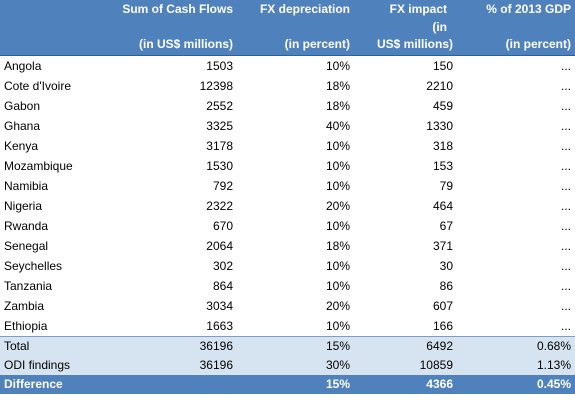 This screenshot has width=575, height=401. What do you see at coordinates (405, 246) in the screenshot?
I see `fx-impact-cell: 371` at bounding box center [405, 246].